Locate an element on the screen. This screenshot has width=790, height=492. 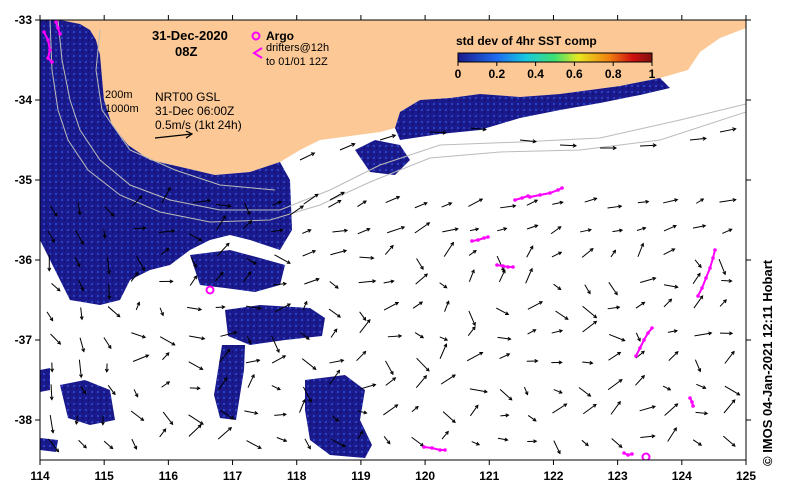
map-date: 31-Dec-2020 is located at coordinates (190, 35).